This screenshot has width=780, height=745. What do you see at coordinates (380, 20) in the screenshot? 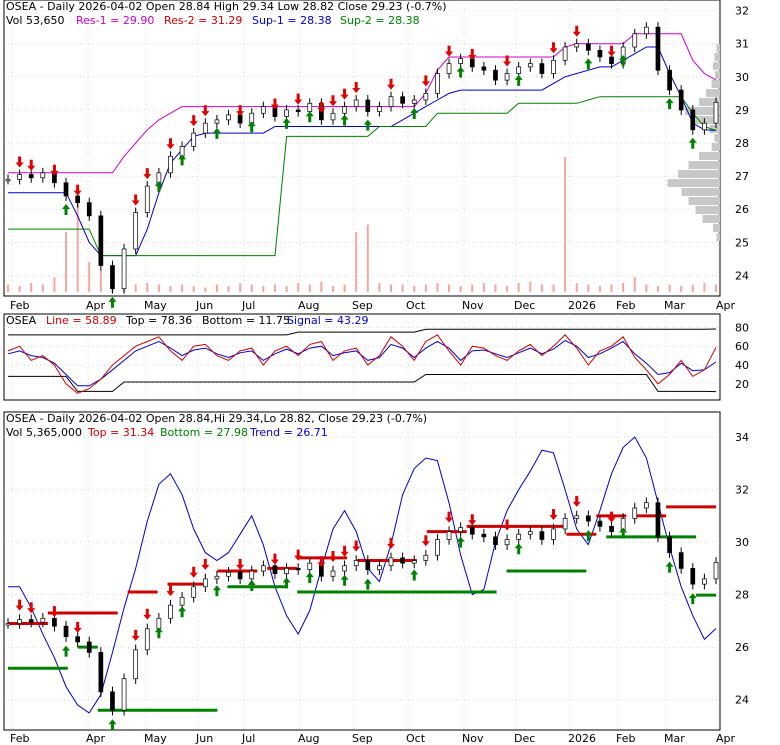
I see `price-header-sup2: Sup-2 = 28.38` at bounding box center [380, 20].